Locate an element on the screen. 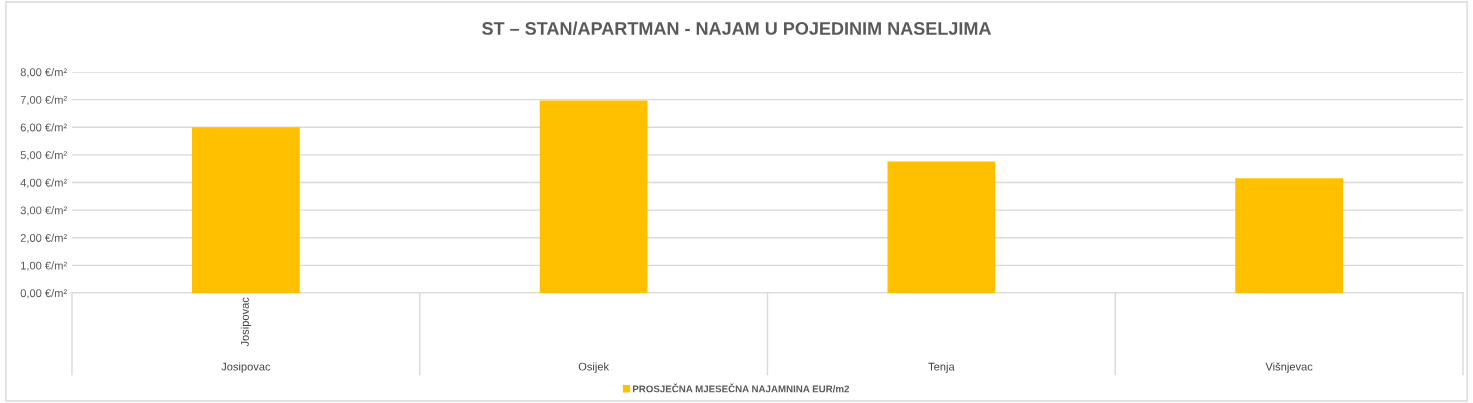  legend-label: PROSJEČNA MJESEČNA NAJAMNINA EUR/m2 is located at coordinates (741, 388).